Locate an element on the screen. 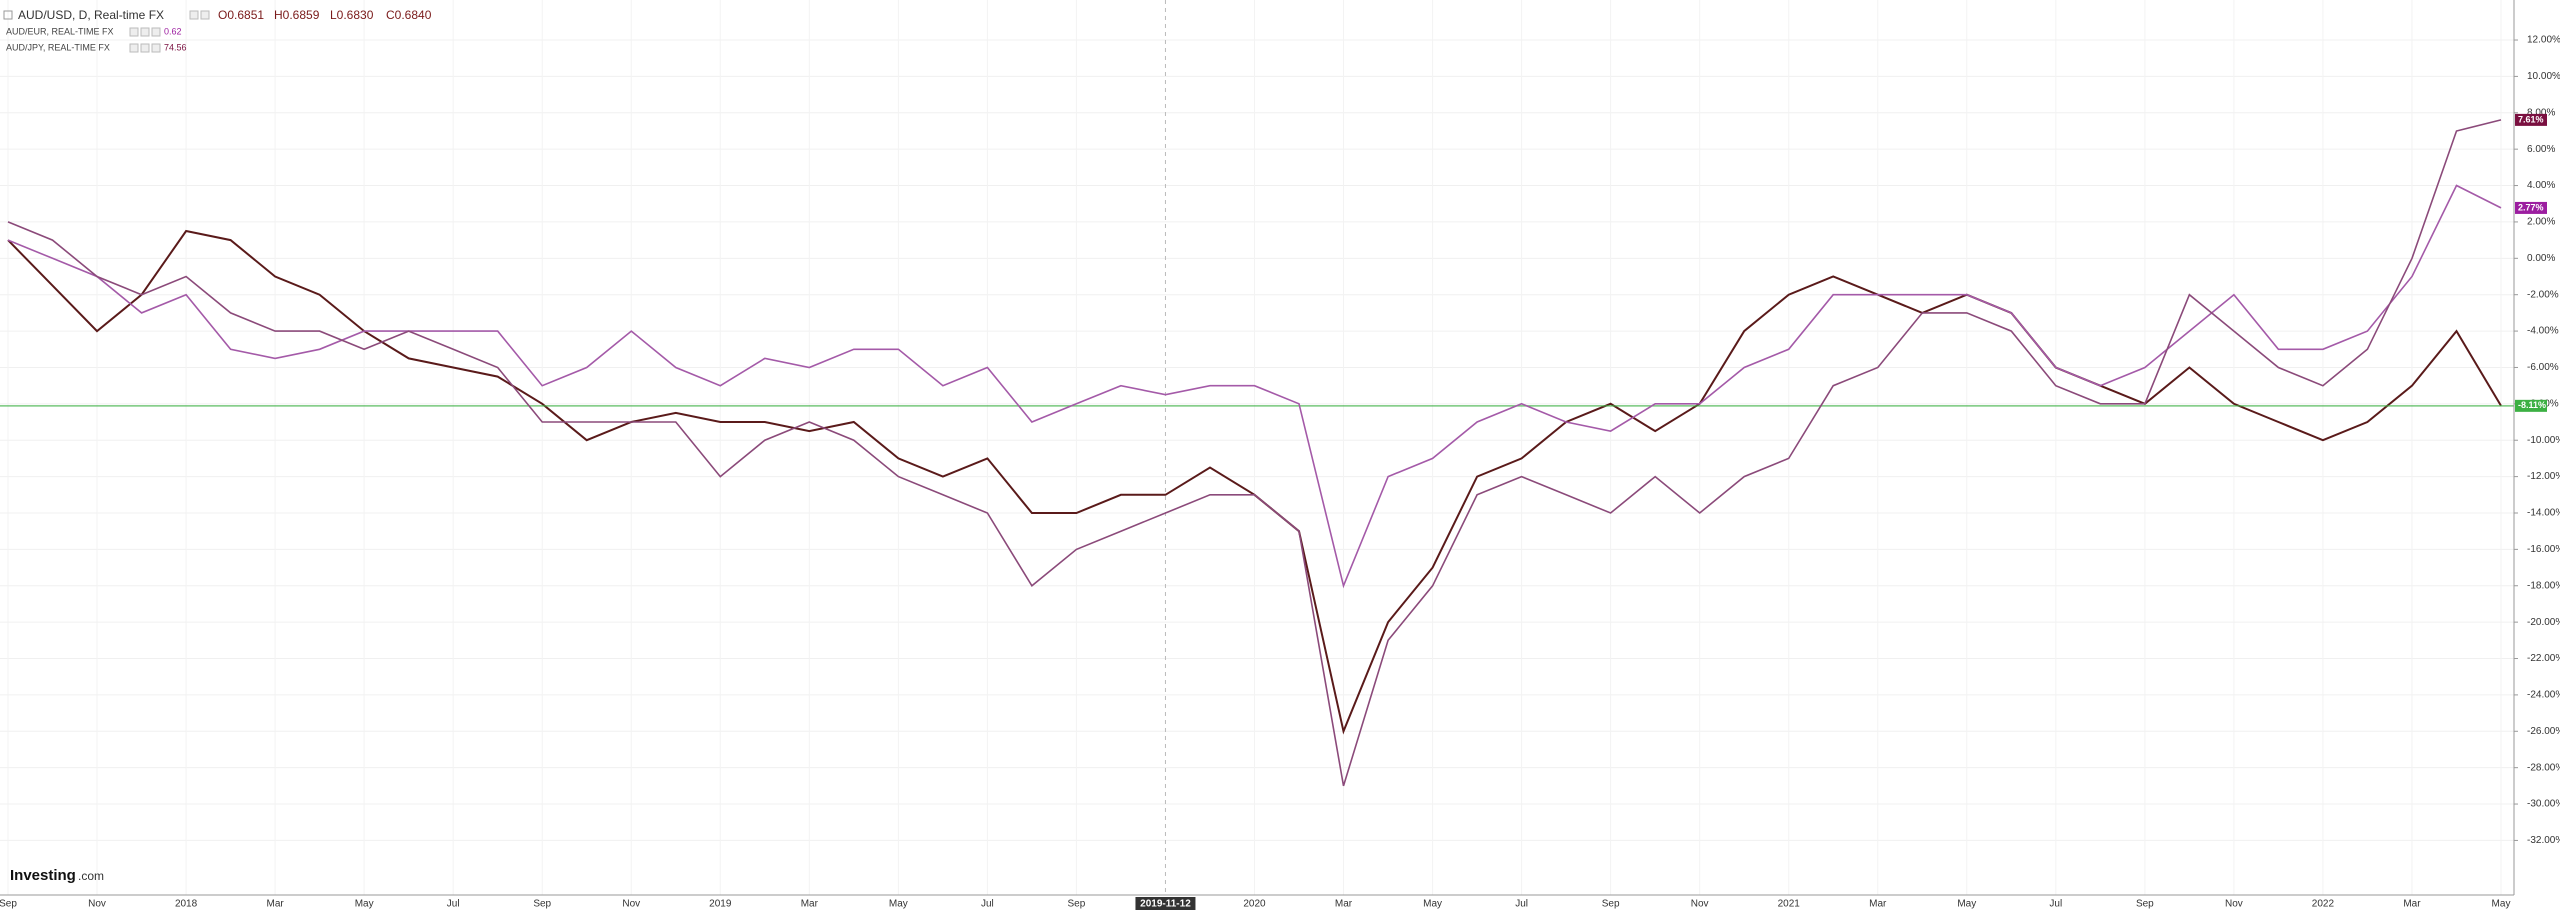 The height and width of the screenshot is (912, 2560). end-tag: 7.61% is located at coordinates (2531, 119).